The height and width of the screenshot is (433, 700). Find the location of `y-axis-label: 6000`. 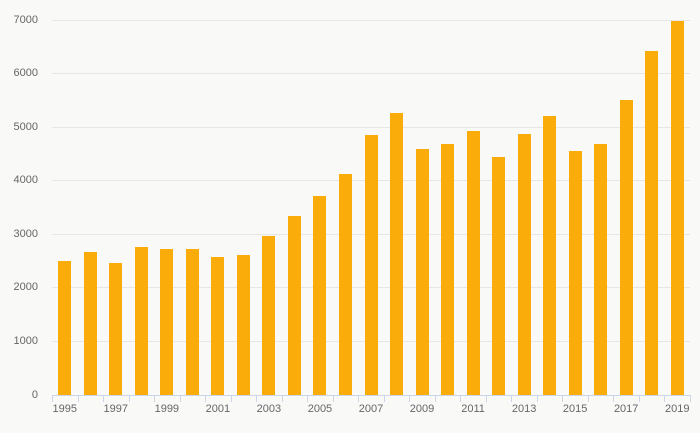

y-axis-label: 6000 is located at coordinates (25, 73).